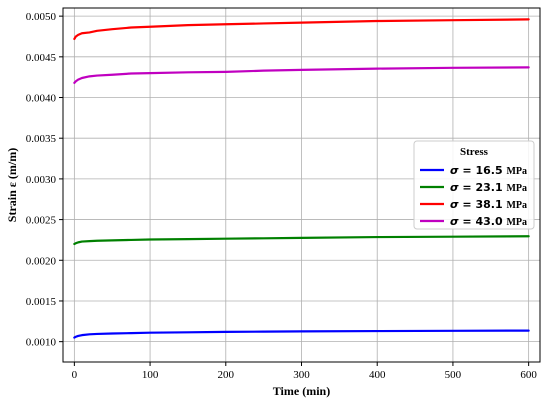  I want to click on y-tick-label: 0.0050, so click(41, 17).